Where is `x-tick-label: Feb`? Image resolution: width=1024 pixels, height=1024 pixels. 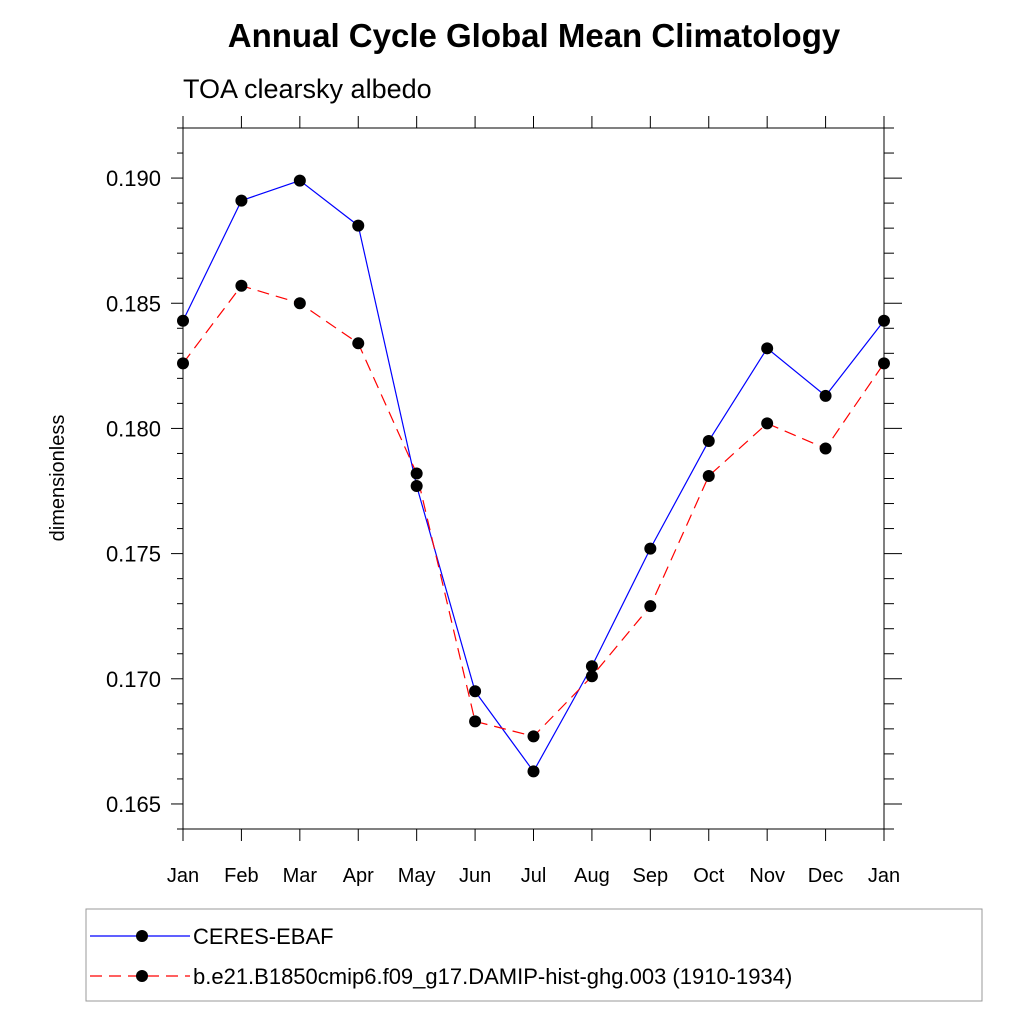
x-tick-label: Feb is located at coordinates (241, 876).